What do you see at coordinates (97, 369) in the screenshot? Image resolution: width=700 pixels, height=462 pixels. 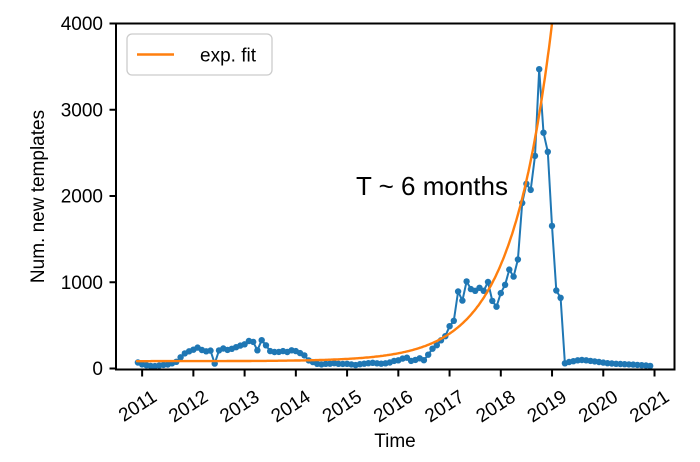 I see `y-tick-label: 0` at bounding box center [97, 369].